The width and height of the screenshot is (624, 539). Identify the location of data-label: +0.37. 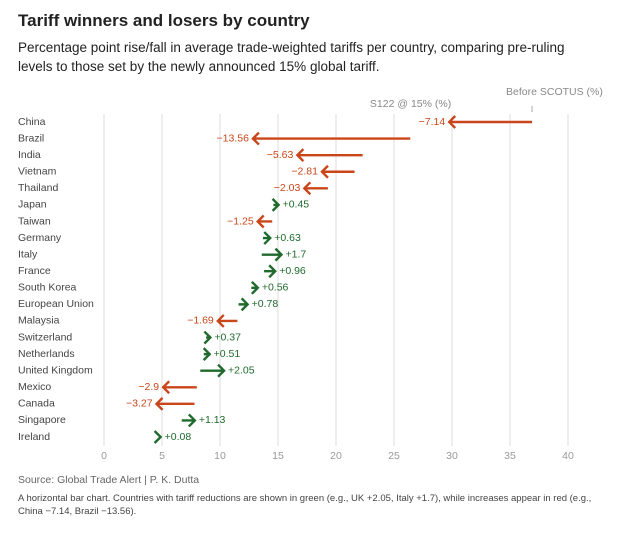
(227, 337).